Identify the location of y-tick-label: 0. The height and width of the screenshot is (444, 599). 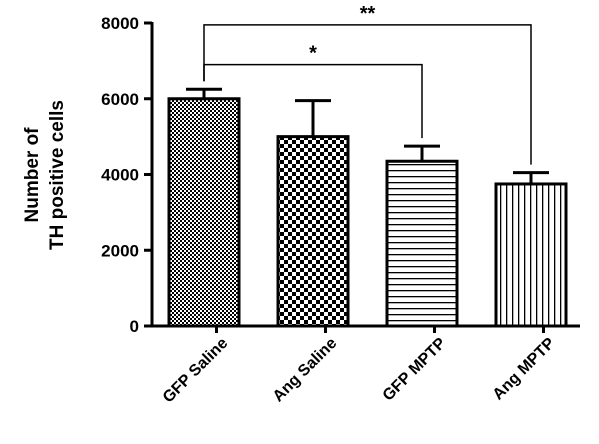
(134, 326).